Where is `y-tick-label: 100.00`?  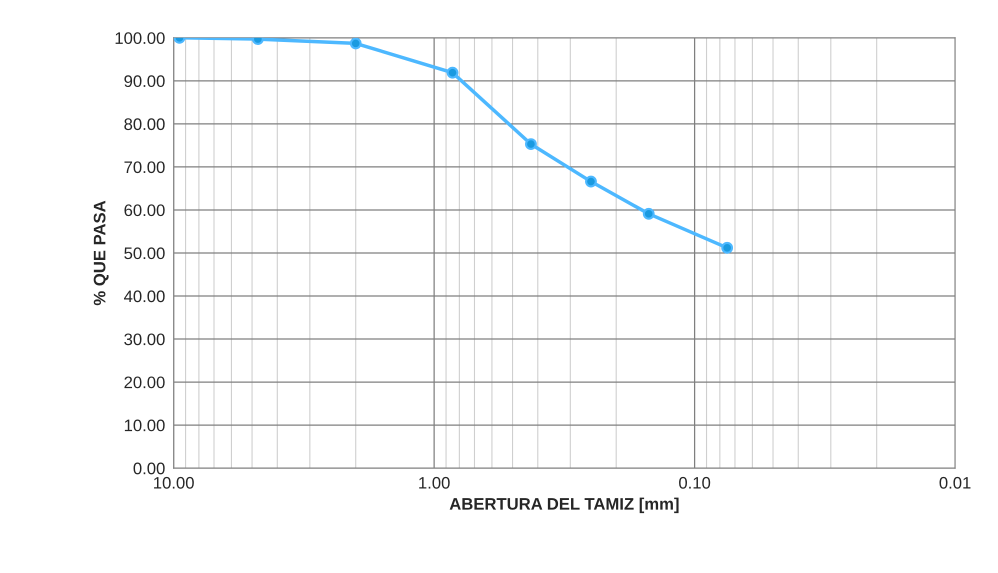
y-tick-label: 100.00 is located at coordinates (140, 38).